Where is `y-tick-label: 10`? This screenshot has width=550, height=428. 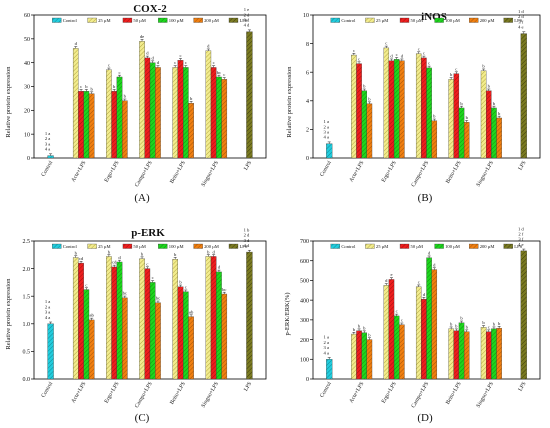
y-tick-label: 10 is located at coordinates (27, 135).